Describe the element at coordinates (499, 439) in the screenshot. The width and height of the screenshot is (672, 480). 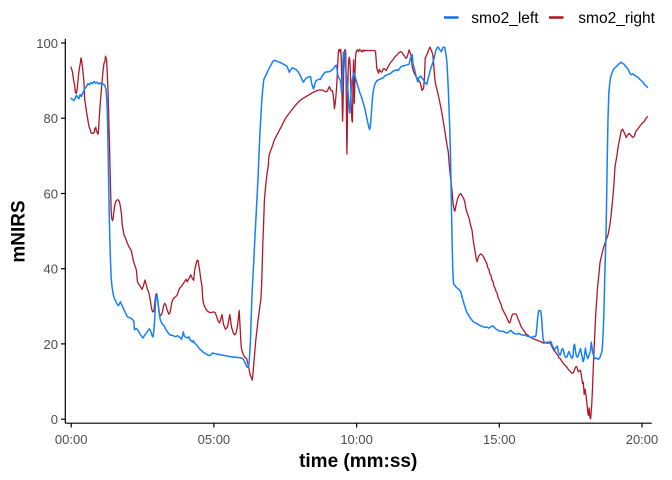
I see `svg-text: 15:00` at that location.